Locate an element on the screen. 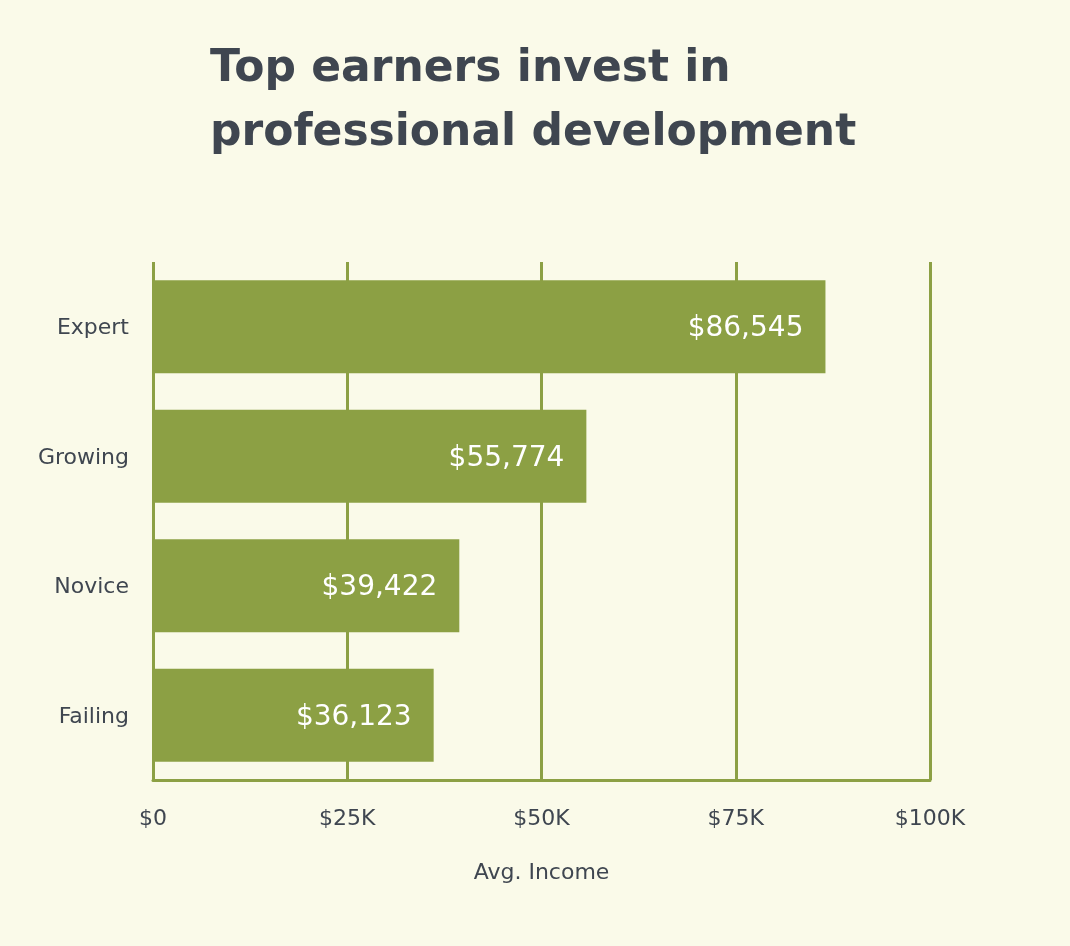  x-tick-label: $0 is located at coordinates (153, 817).